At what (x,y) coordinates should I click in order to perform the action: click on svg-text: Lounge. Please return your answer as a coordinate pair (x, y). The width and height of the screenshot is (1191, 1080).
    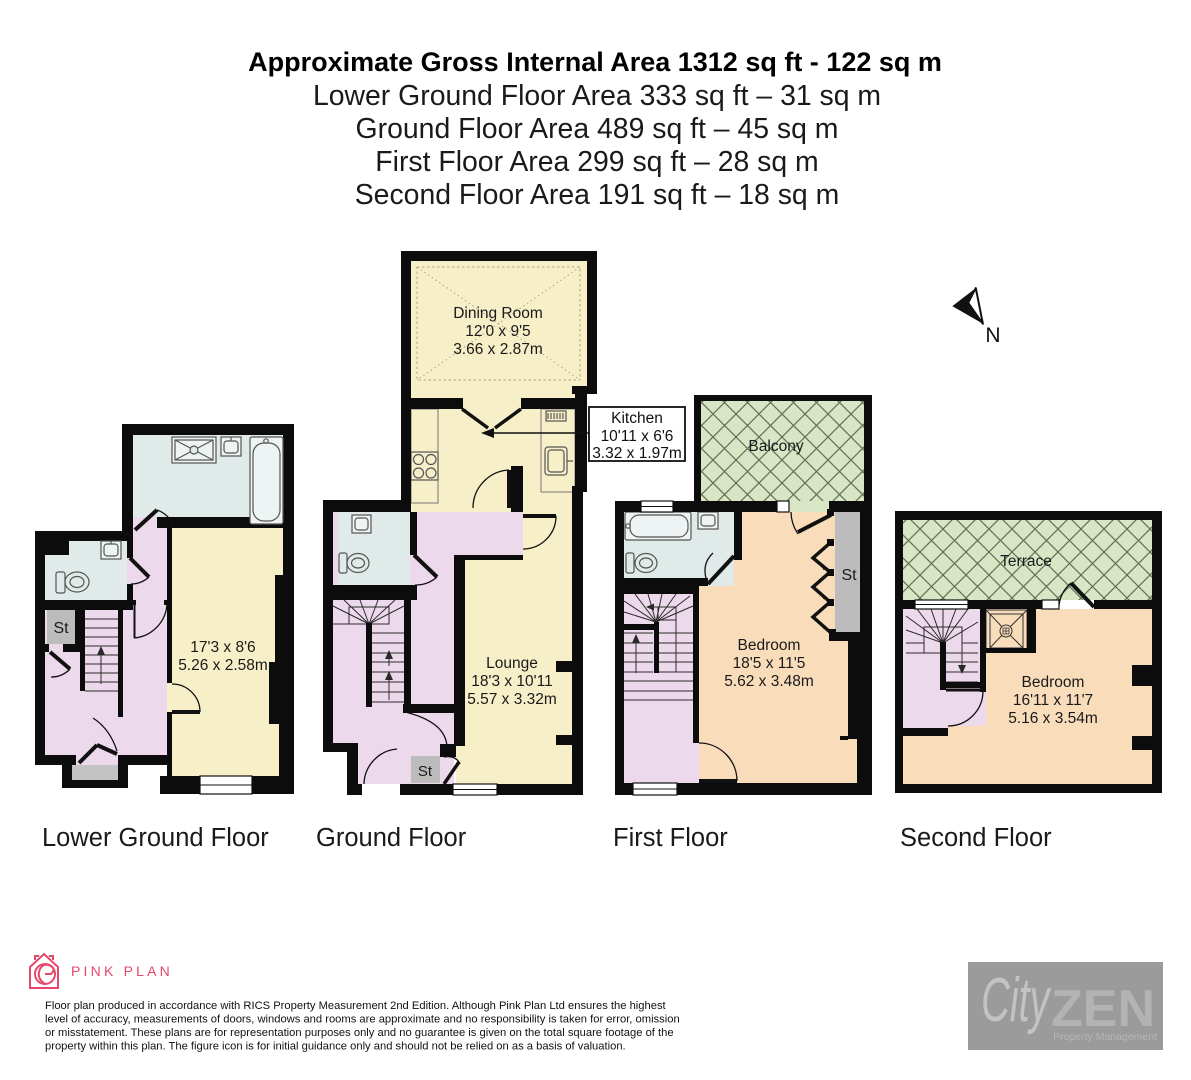
    Looking at the image, I should click on (512, 663).